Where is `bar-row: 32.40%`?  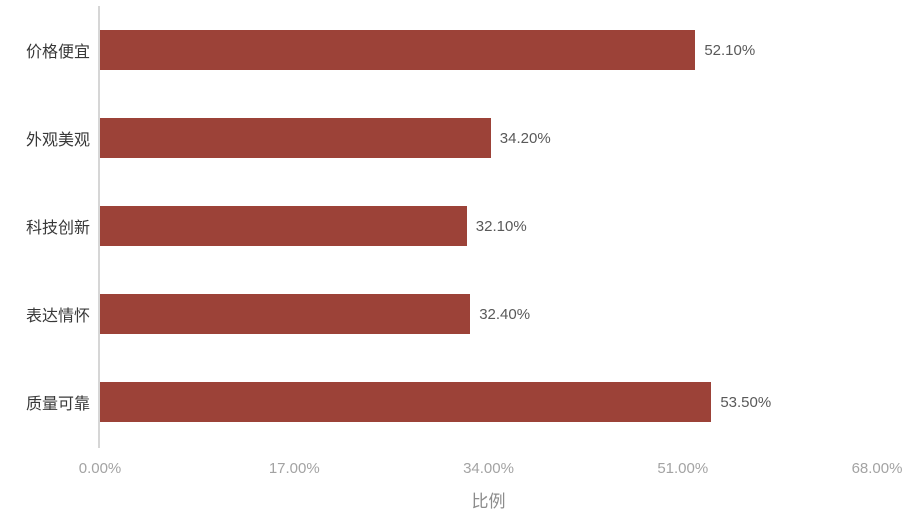 bar-row: 32.40% is located at coordinates (488, 314).